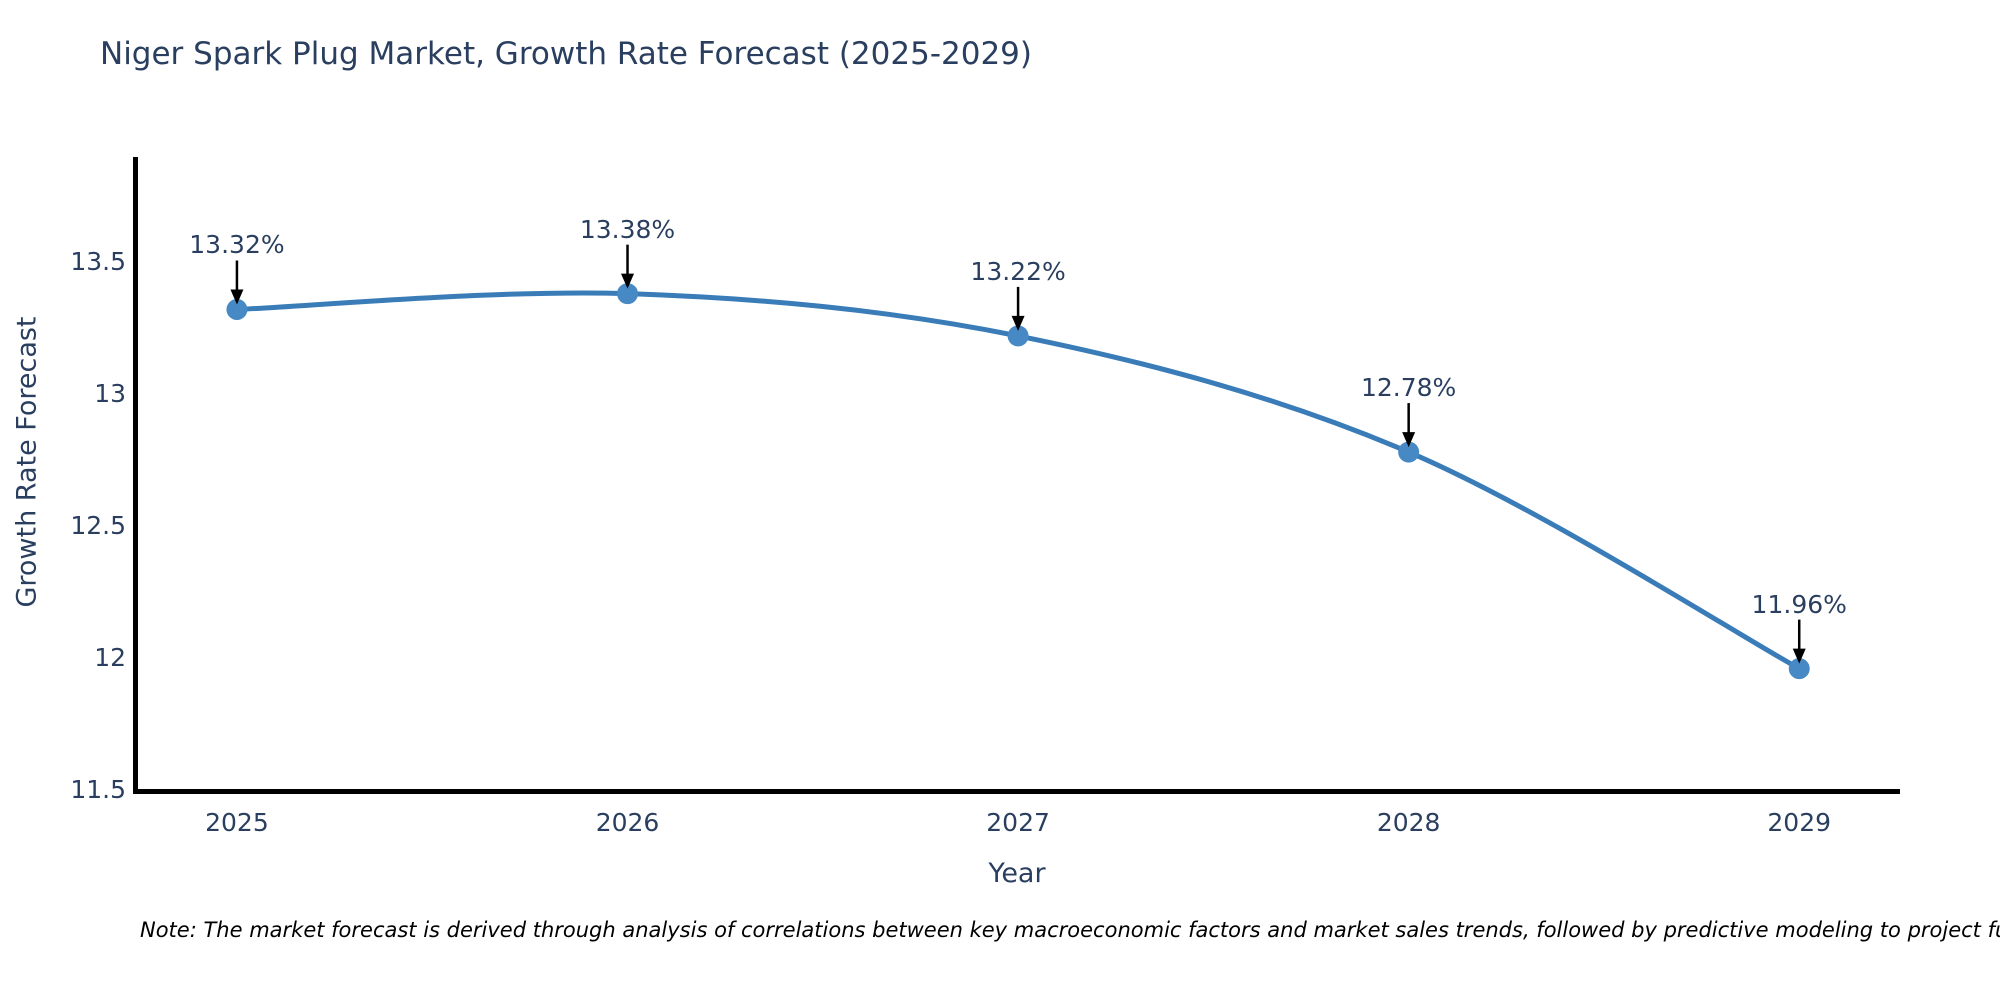 The height and width of the screenshot is (1000, 2000). Describe the element at coordinates (1799, 604) in the screenshot. I see `point-annotation: 11.96%` at that location.